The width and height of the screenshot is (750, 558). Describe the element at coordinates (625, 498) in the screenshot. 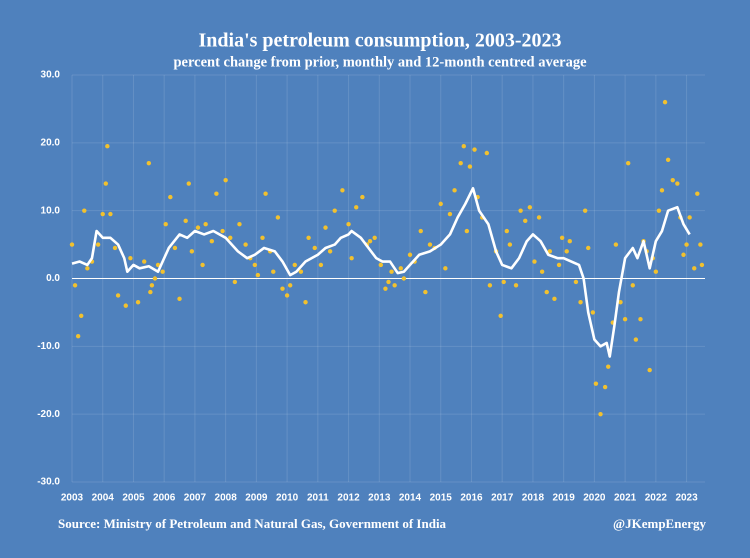

I see `x-tick-label: 2021` at that location.